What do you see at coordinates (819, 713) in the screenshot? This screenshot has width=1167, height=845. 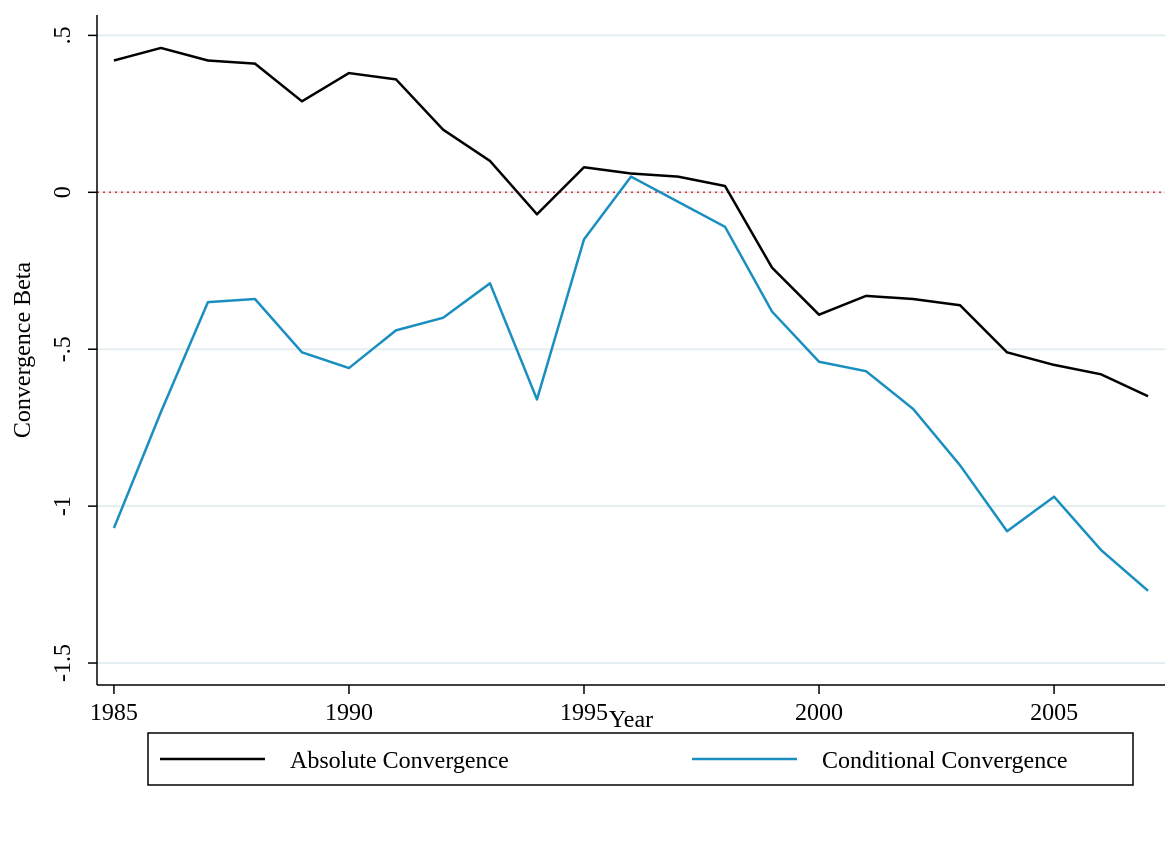 I see `x-tick-label: 2000` at bounding box center [819, 713].